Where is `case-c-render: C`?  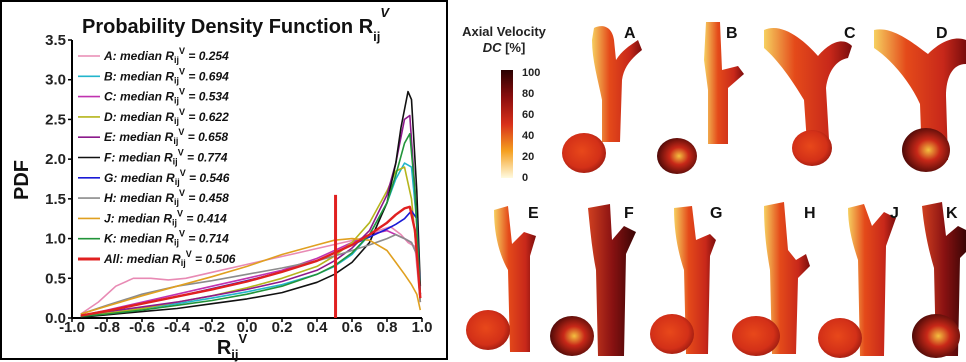 case-c-render: C is located at coordinates (810, 95).